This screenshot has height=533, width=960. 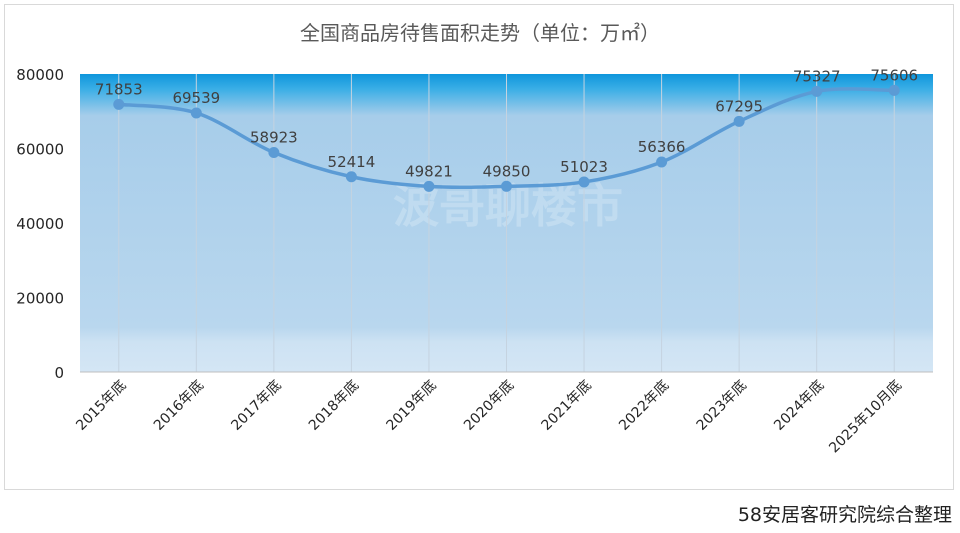 I want to click on x-tick-label: 2015年底, so click(x=101, y=406).